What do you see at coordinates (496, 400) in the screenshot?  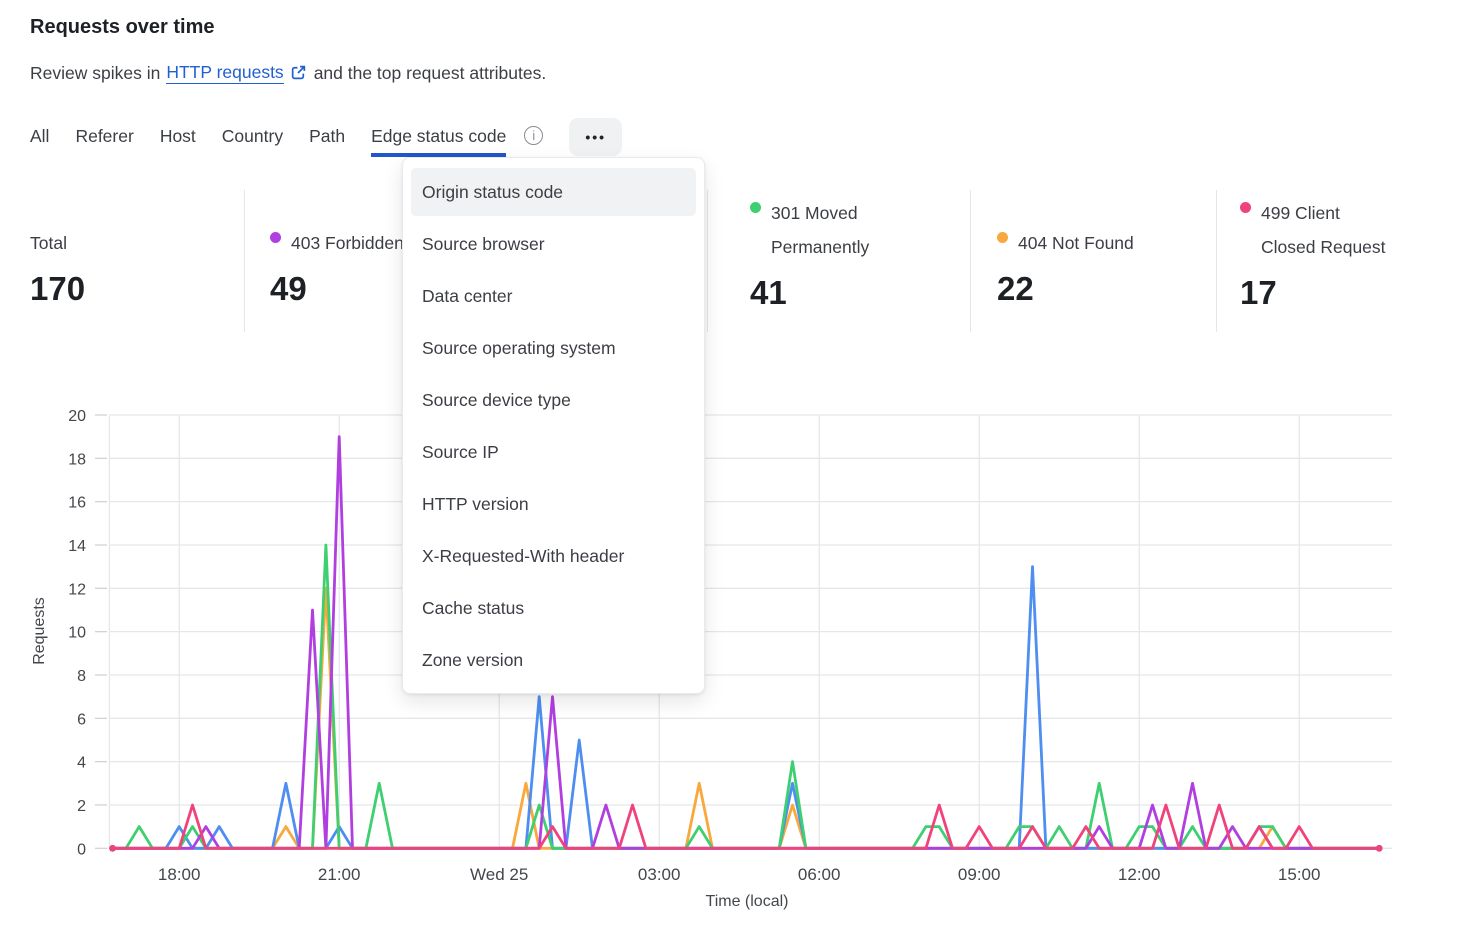 I see `menu-item-source-device-type: Source device type` at bounding box center [496, 400].